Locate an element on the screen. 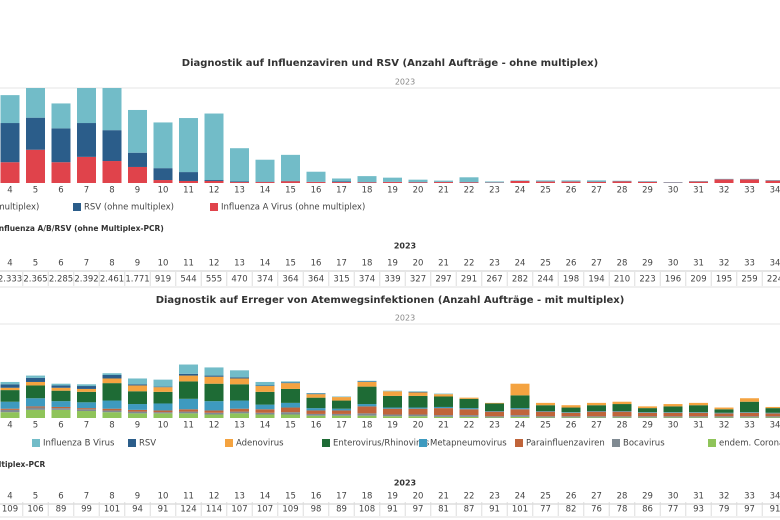 The width and height of the screenshot is (780, 520). x-tick-label: 24 is located at coordinates (520, 191).